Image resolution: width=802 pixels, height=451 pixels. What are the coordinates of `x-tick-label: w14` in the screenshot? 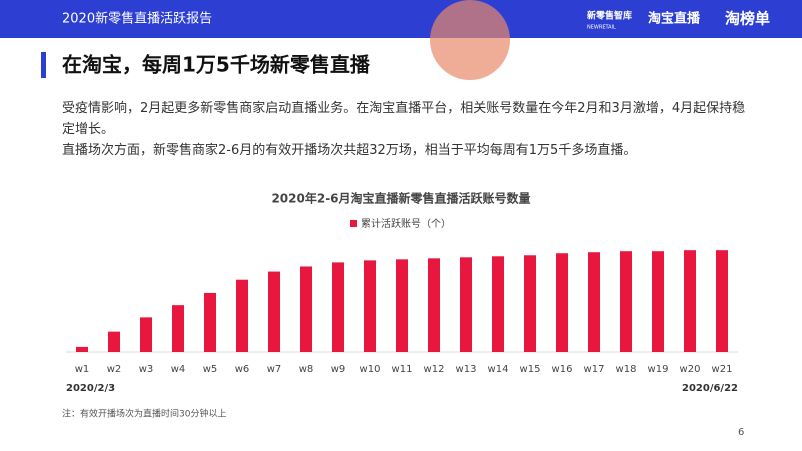 It's located at (498, 369).